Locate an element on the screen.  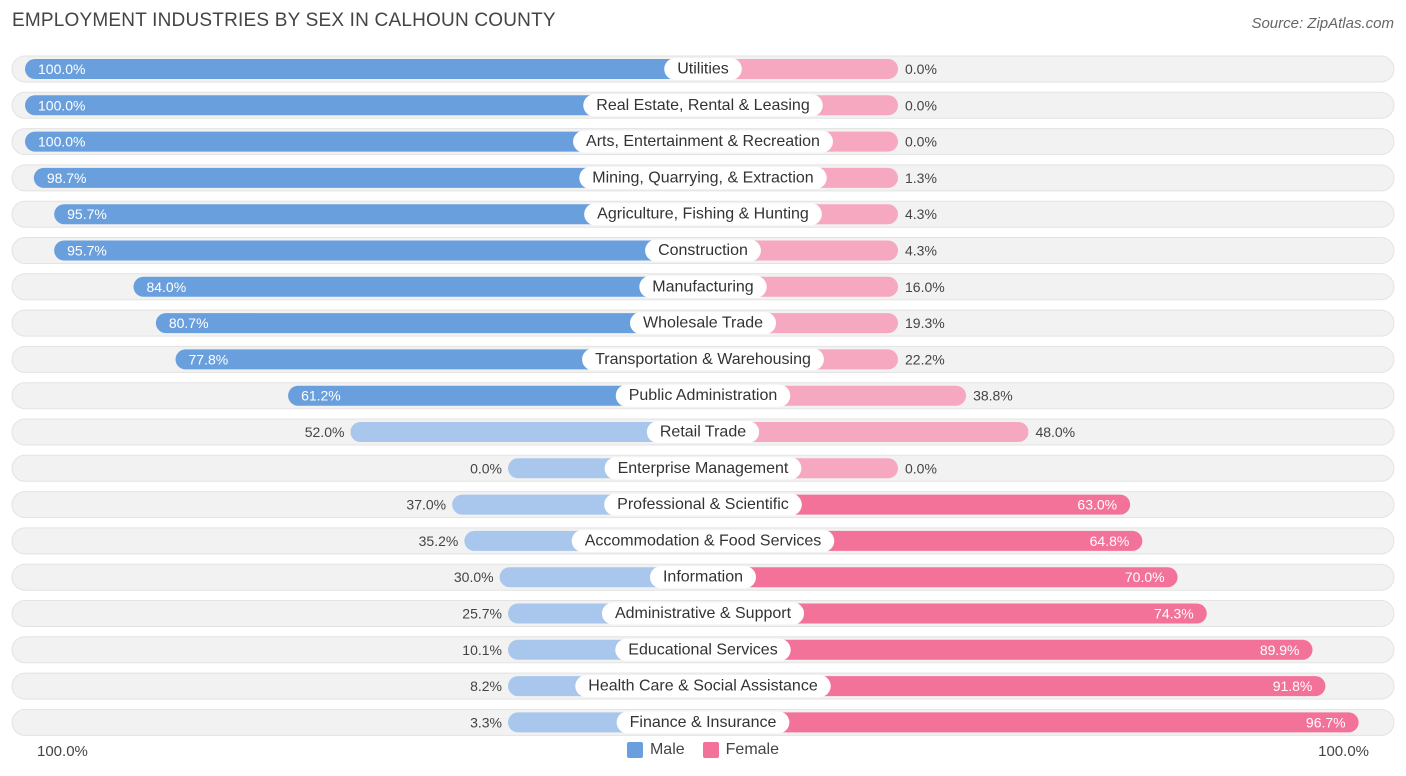
male-value-label: 35.2% is located at coordinates (439, 541).